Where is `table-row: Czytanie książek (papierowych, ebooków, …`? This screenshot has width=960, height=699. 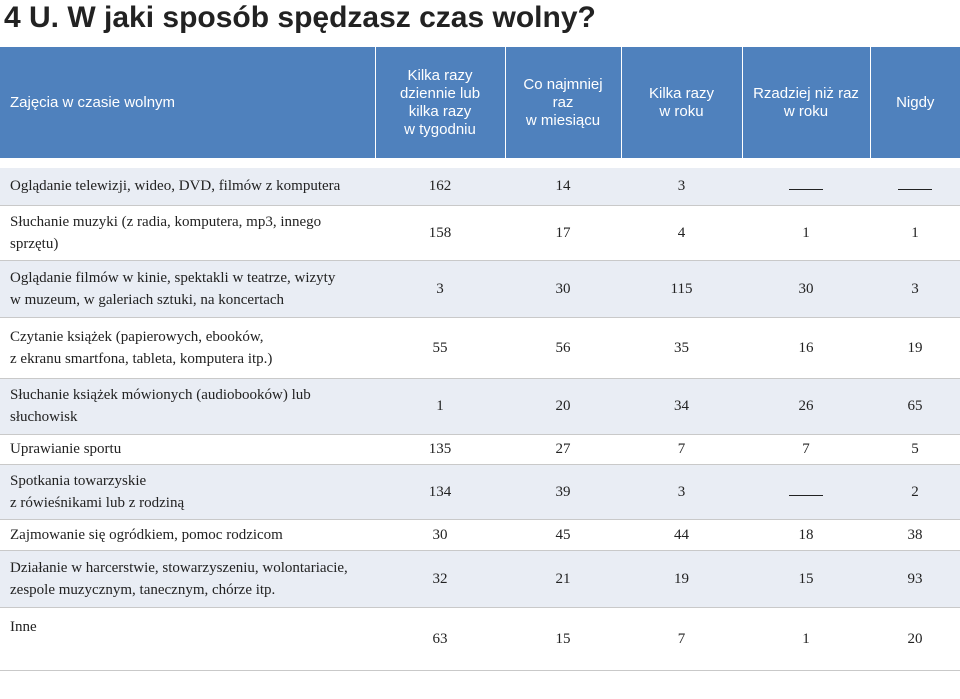
table-row: Czytanie książek (papierowych, ebooków, … is located at coordinates (480, 348).